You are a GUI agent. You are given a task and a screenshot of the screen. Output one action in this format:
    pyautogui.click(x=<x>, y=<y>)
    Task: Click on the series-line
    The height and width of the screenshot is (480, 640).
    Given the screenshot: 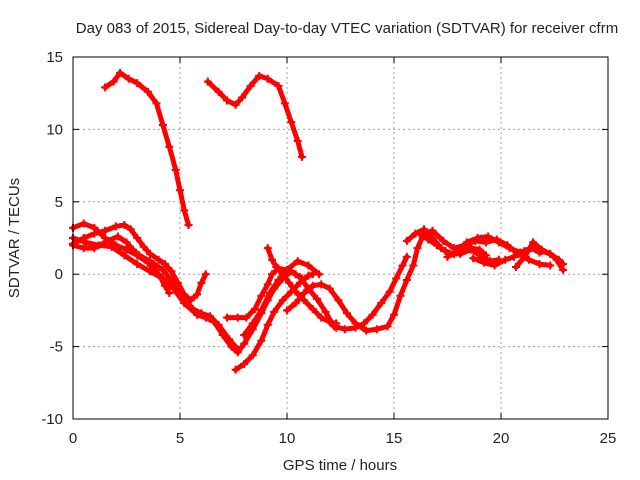 What is the action you would take?
    pyautogui.click(x=255, y=116)
    